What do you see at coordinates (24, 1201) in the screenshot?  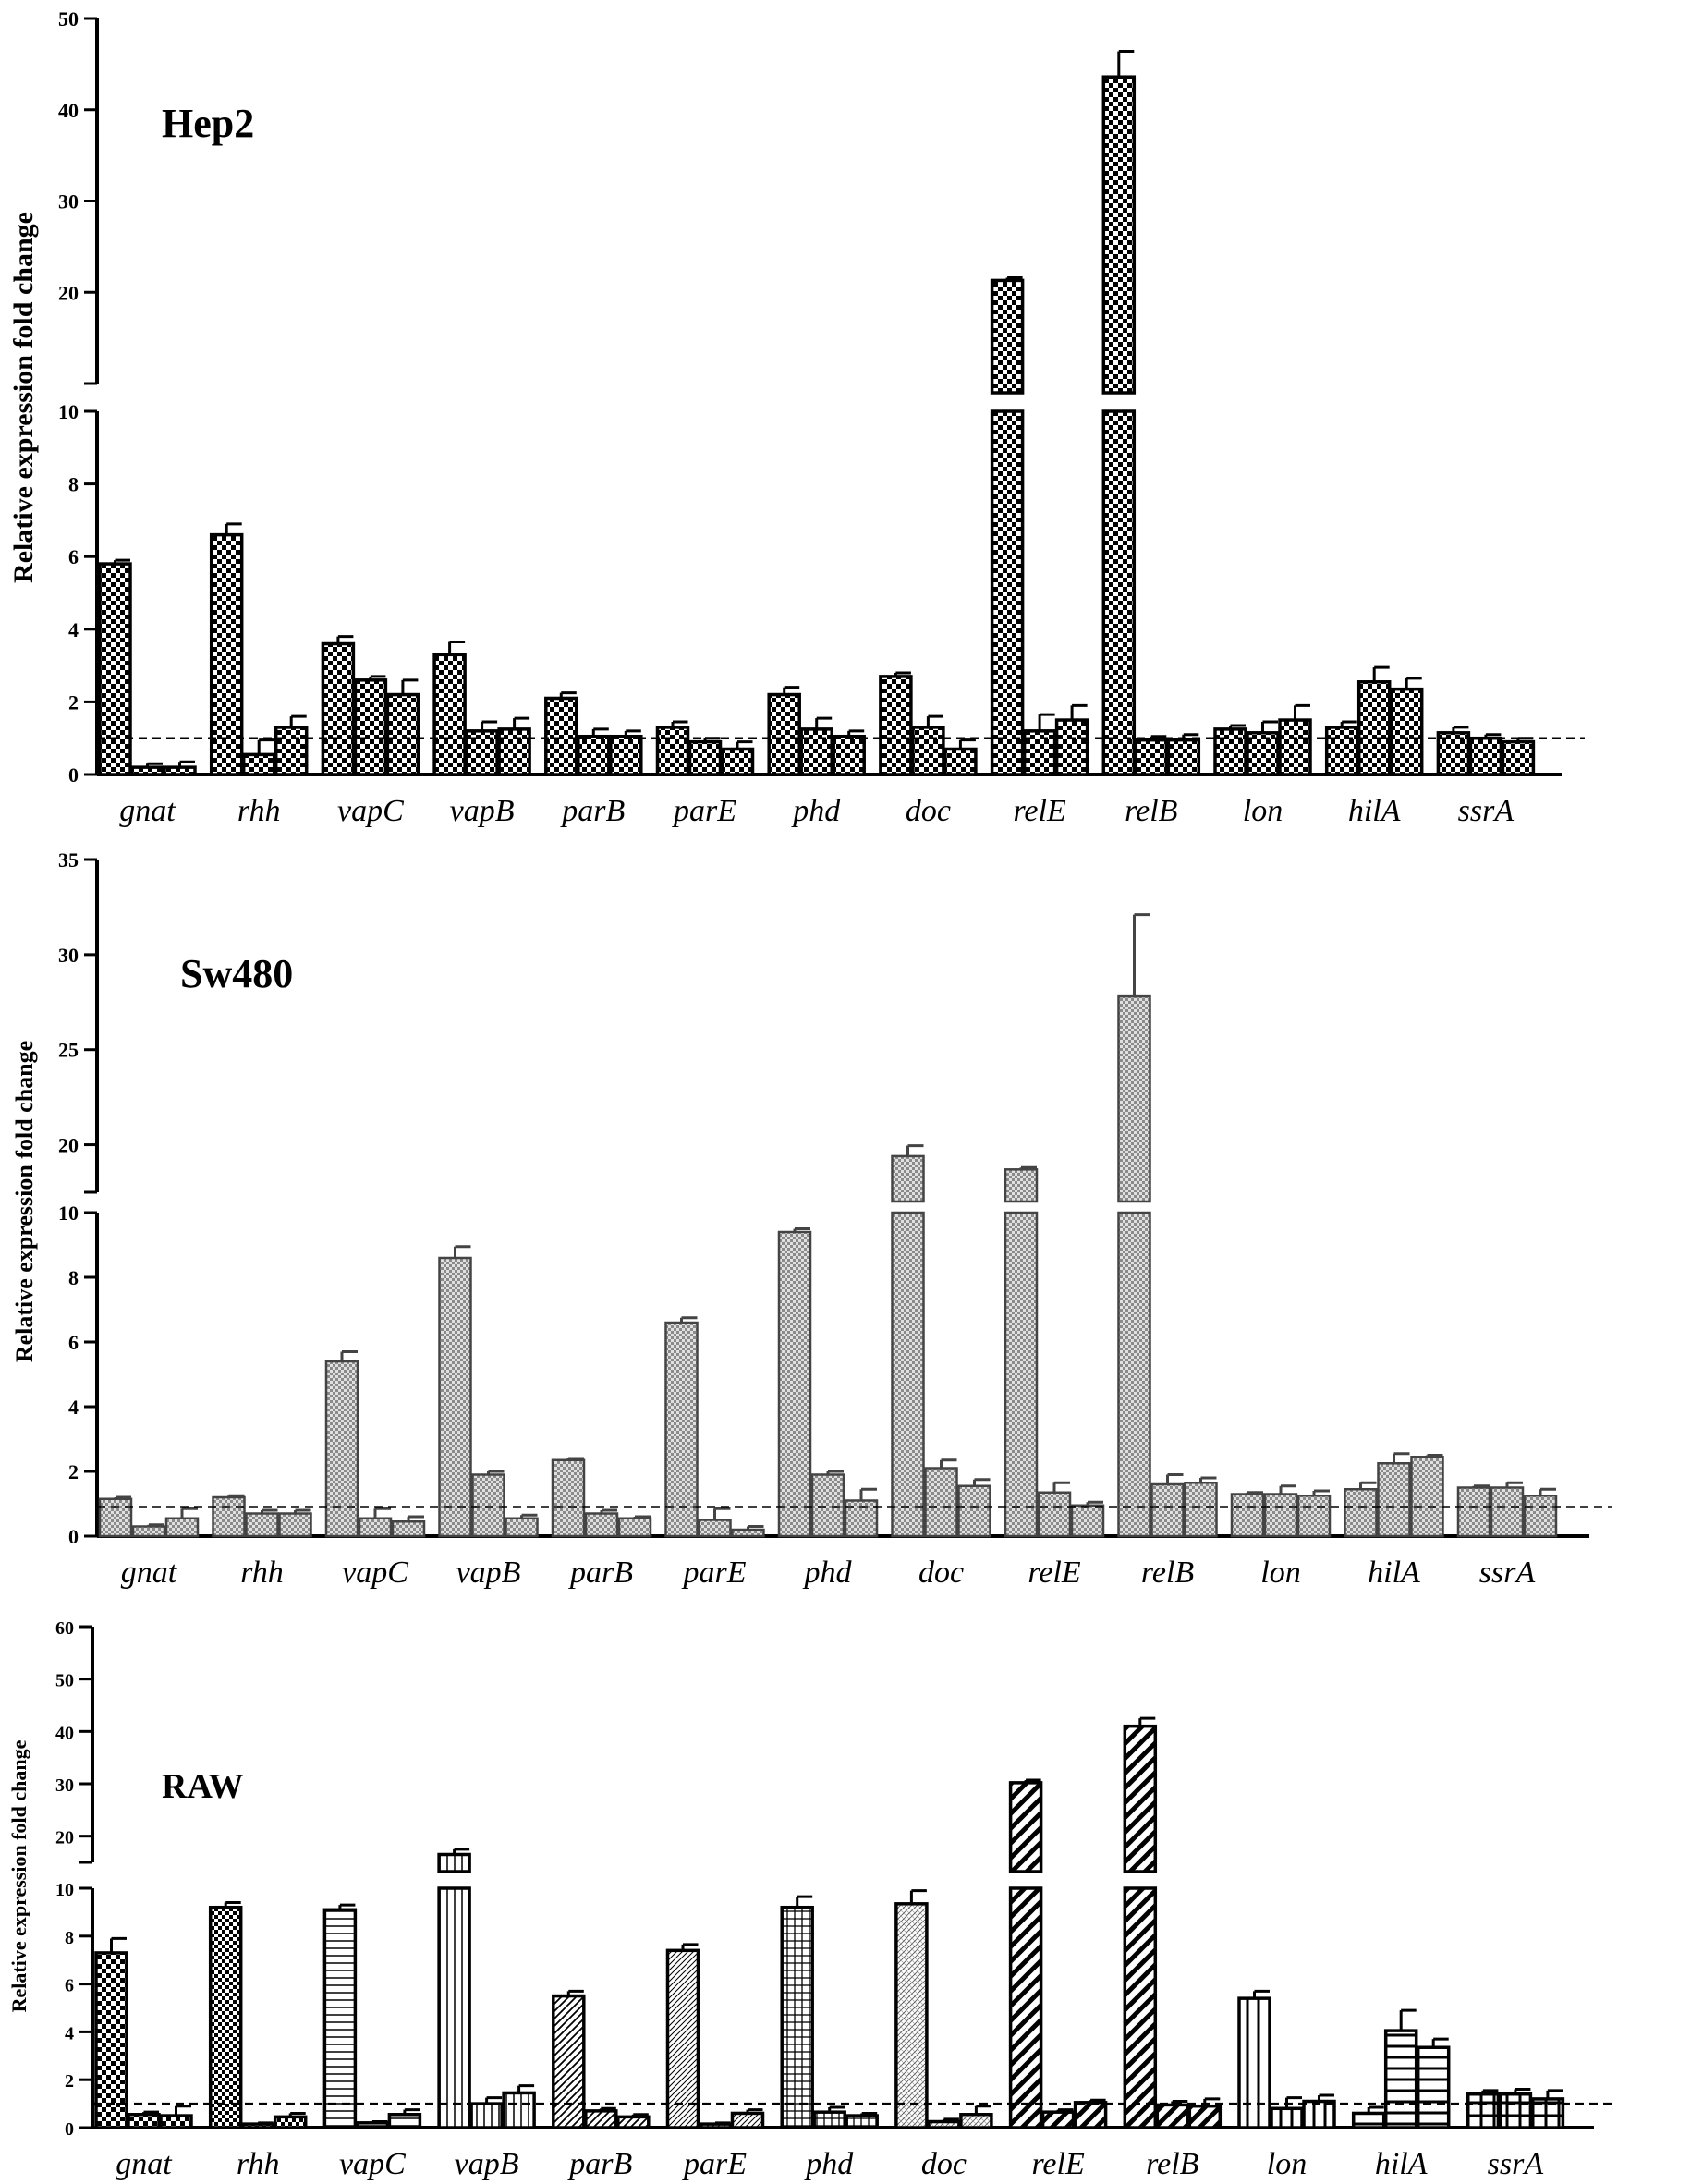 I see `y-axis-title: Relative expression fold change` at bounding box center [24, 1201].